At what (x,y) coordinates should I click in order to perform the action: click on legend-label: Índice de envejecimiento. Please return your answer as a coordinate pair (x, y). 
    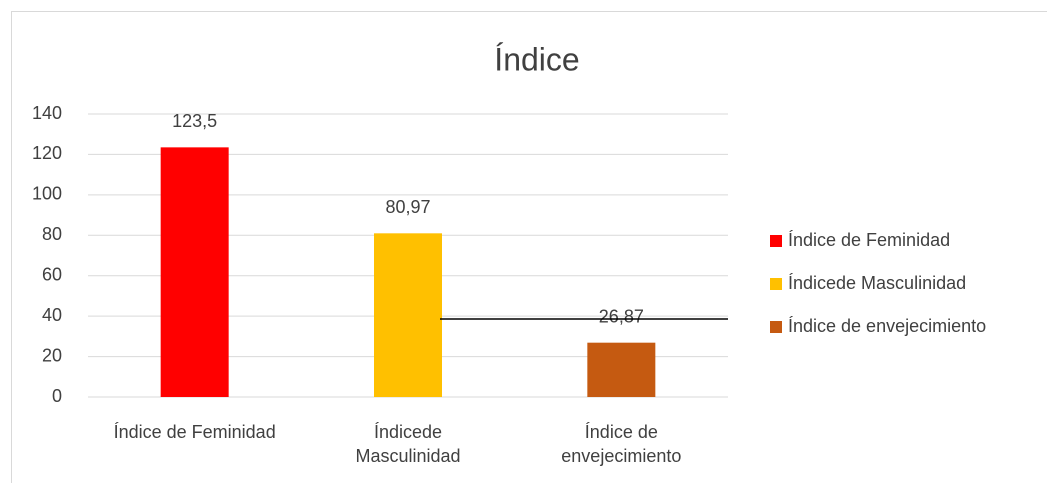
    Looking at the image, I should click on (887, 326).